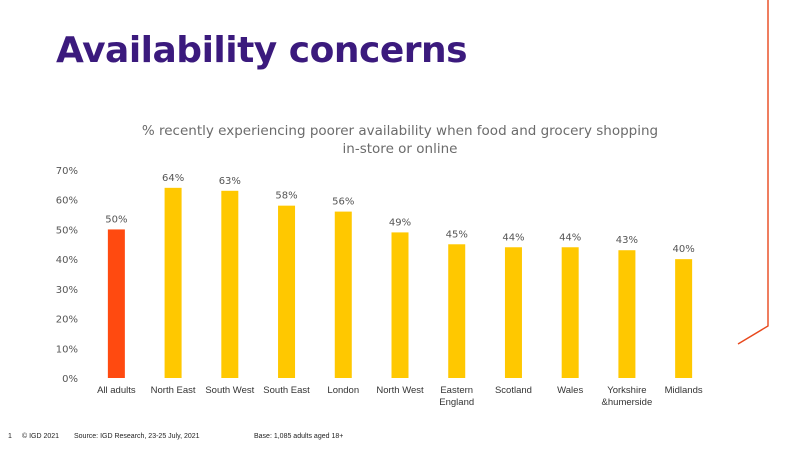 This screenshot has width=800, height=450. I want to click on slide-number: 1, so click(10, 436).